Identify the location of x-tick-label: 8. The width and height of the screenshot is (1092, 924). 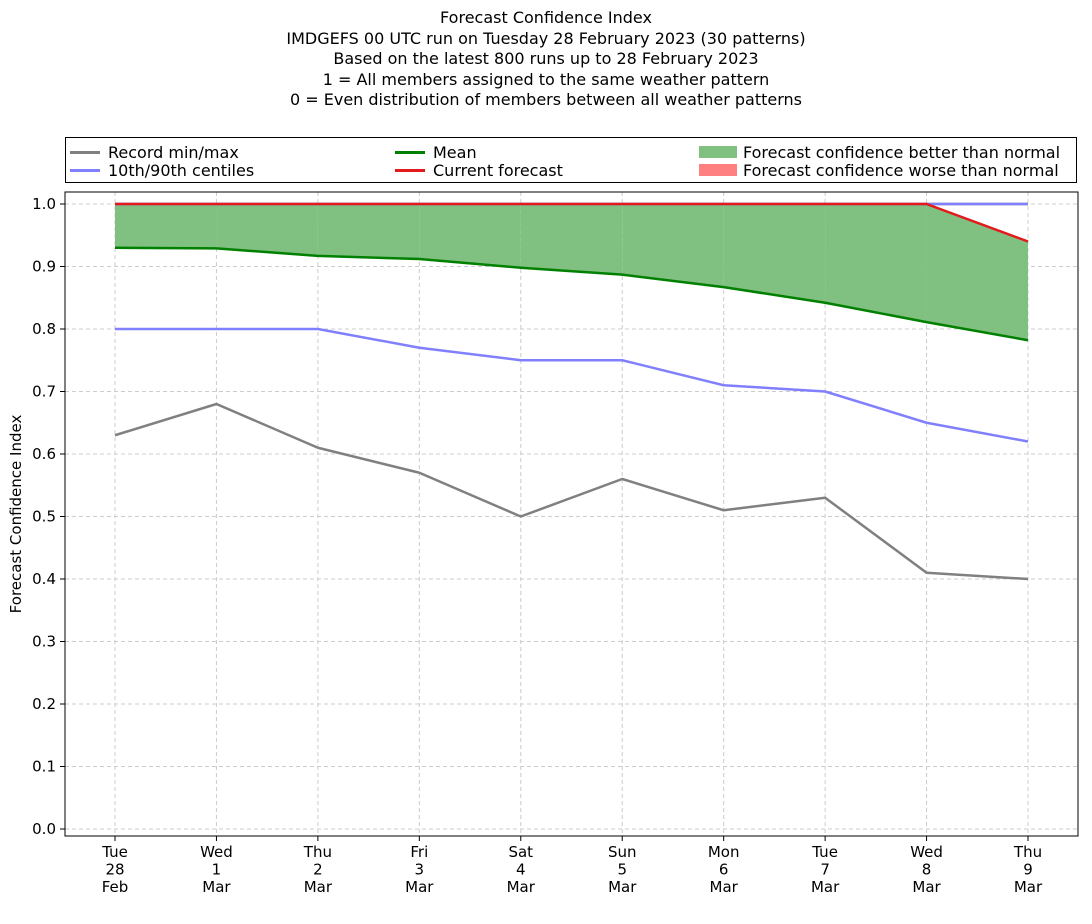
(927, 870).